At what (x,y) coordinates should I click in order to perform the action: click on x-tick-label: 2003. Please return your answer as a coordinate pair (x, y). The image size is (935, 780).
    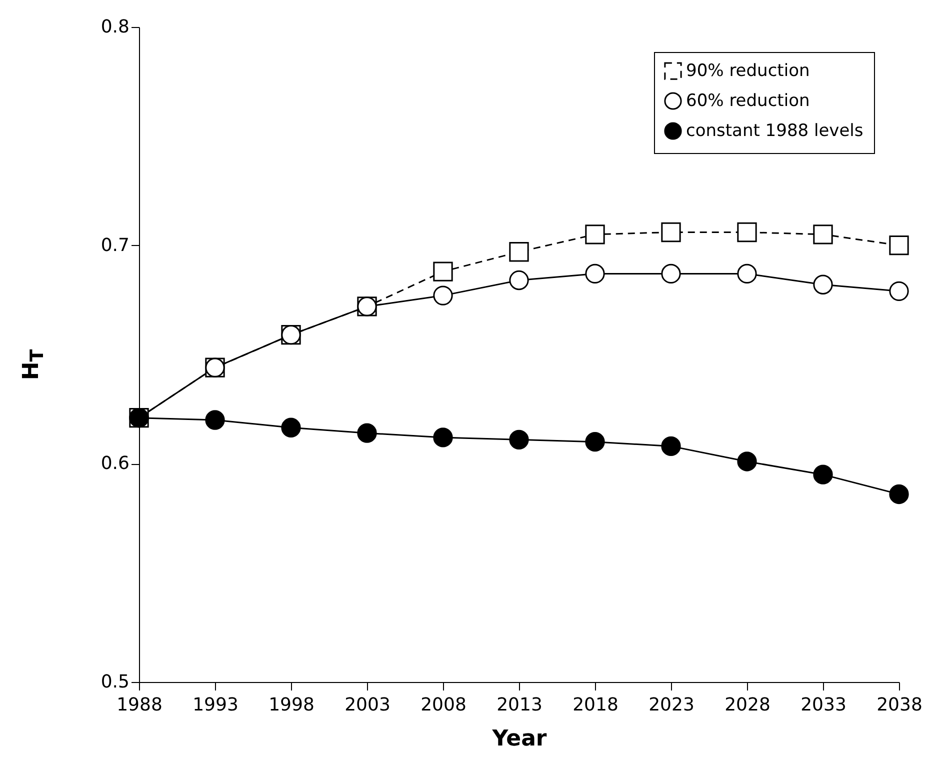
    Looking at the image, I should click on (367, 705).